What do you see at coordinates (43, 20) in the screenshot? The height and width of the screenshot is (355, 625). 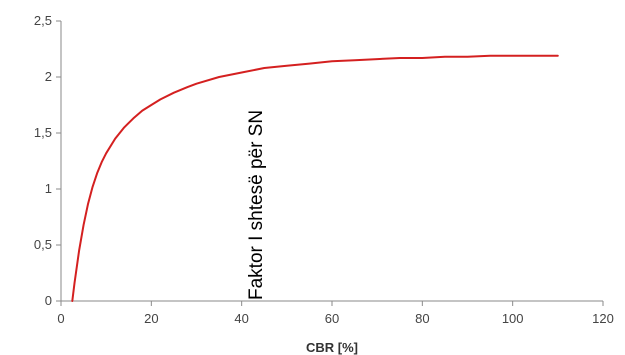 I see `y-tick-label: 2,5` at bounding box center [43, 20].